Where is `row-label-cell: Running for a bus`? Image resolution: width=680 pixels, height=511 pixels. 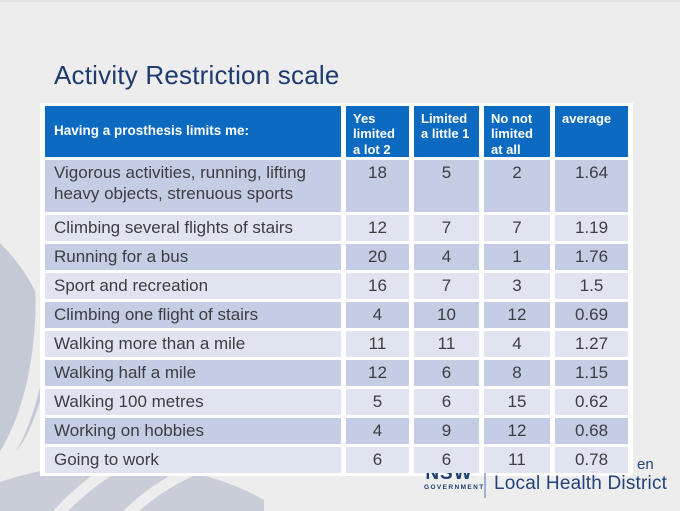 row-label-cell: Running for a bus is located at coordinates (193, 256).